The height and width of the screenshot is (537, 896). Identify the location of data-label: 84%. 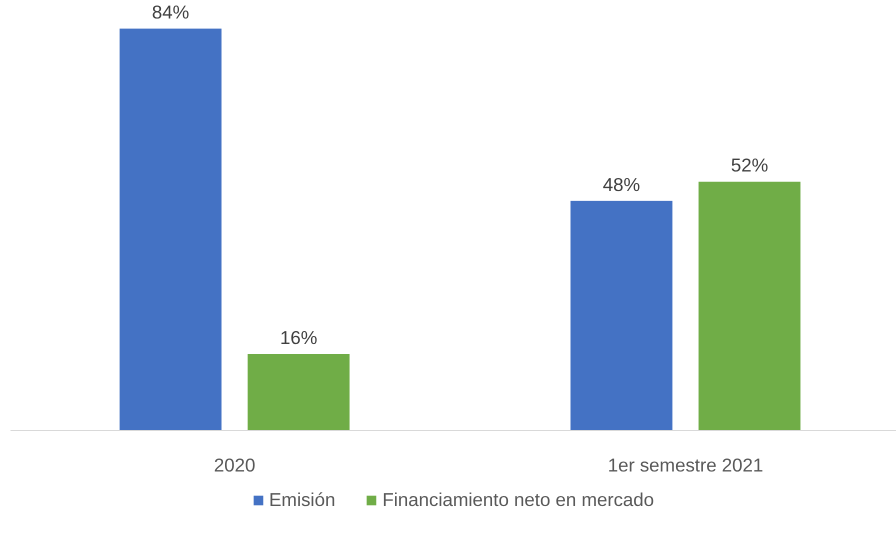
(171, 12).